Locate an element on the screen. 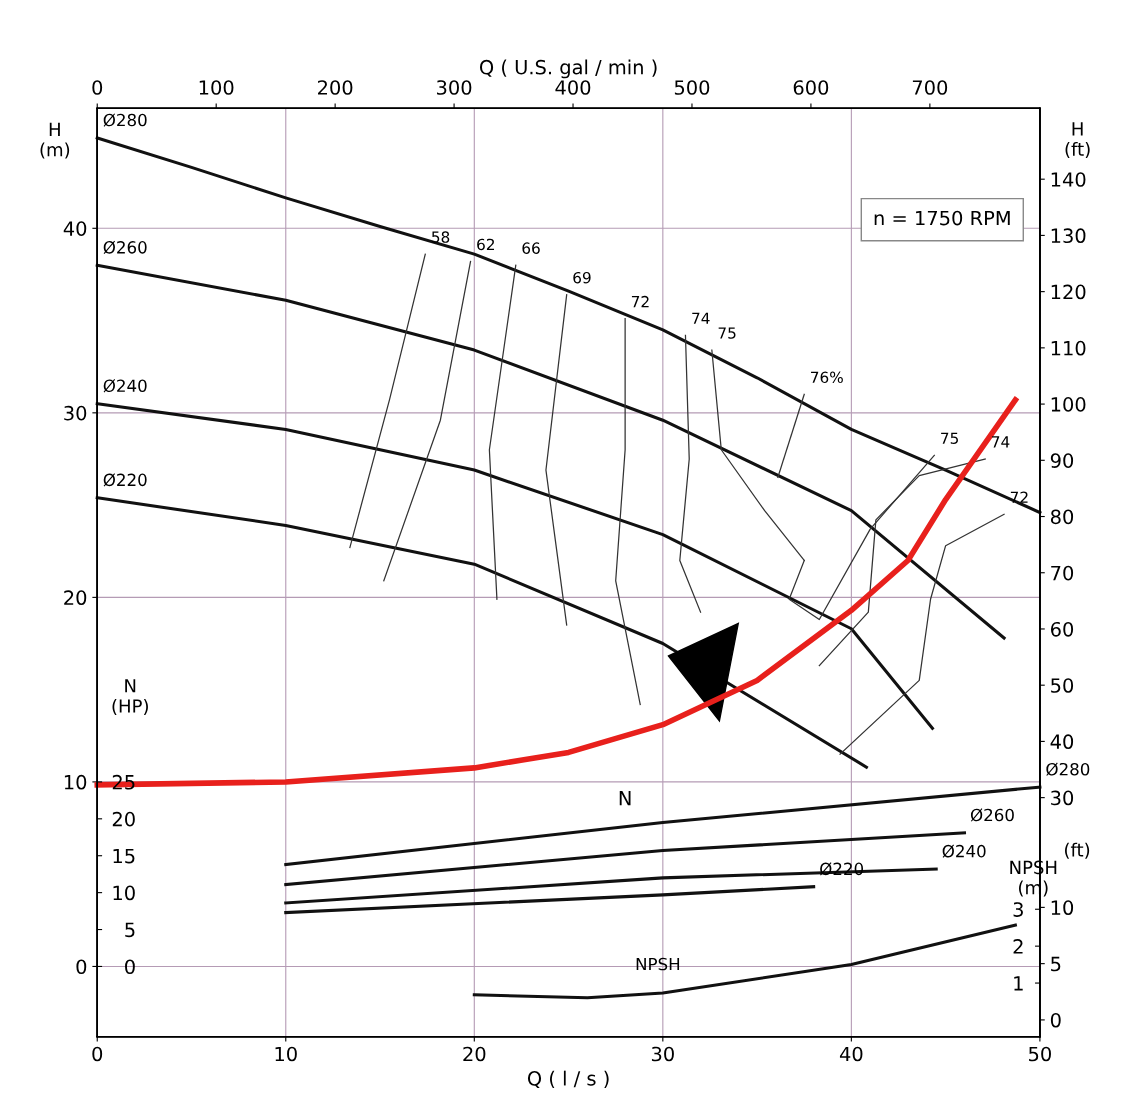 This screenshot has height=1117, width=1144. y-tick-label: 5 is located at coordinates (130, 930).